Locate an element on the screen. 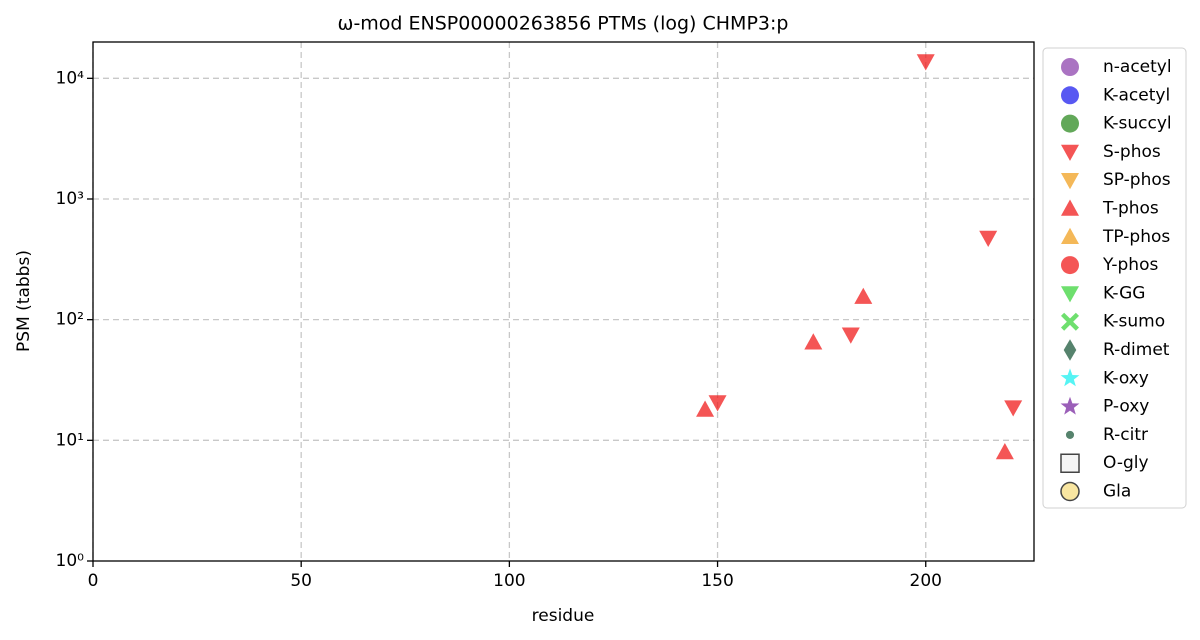 The image size is (1200, 640). x-axis-label: residue is located at coordinates (563, 616).